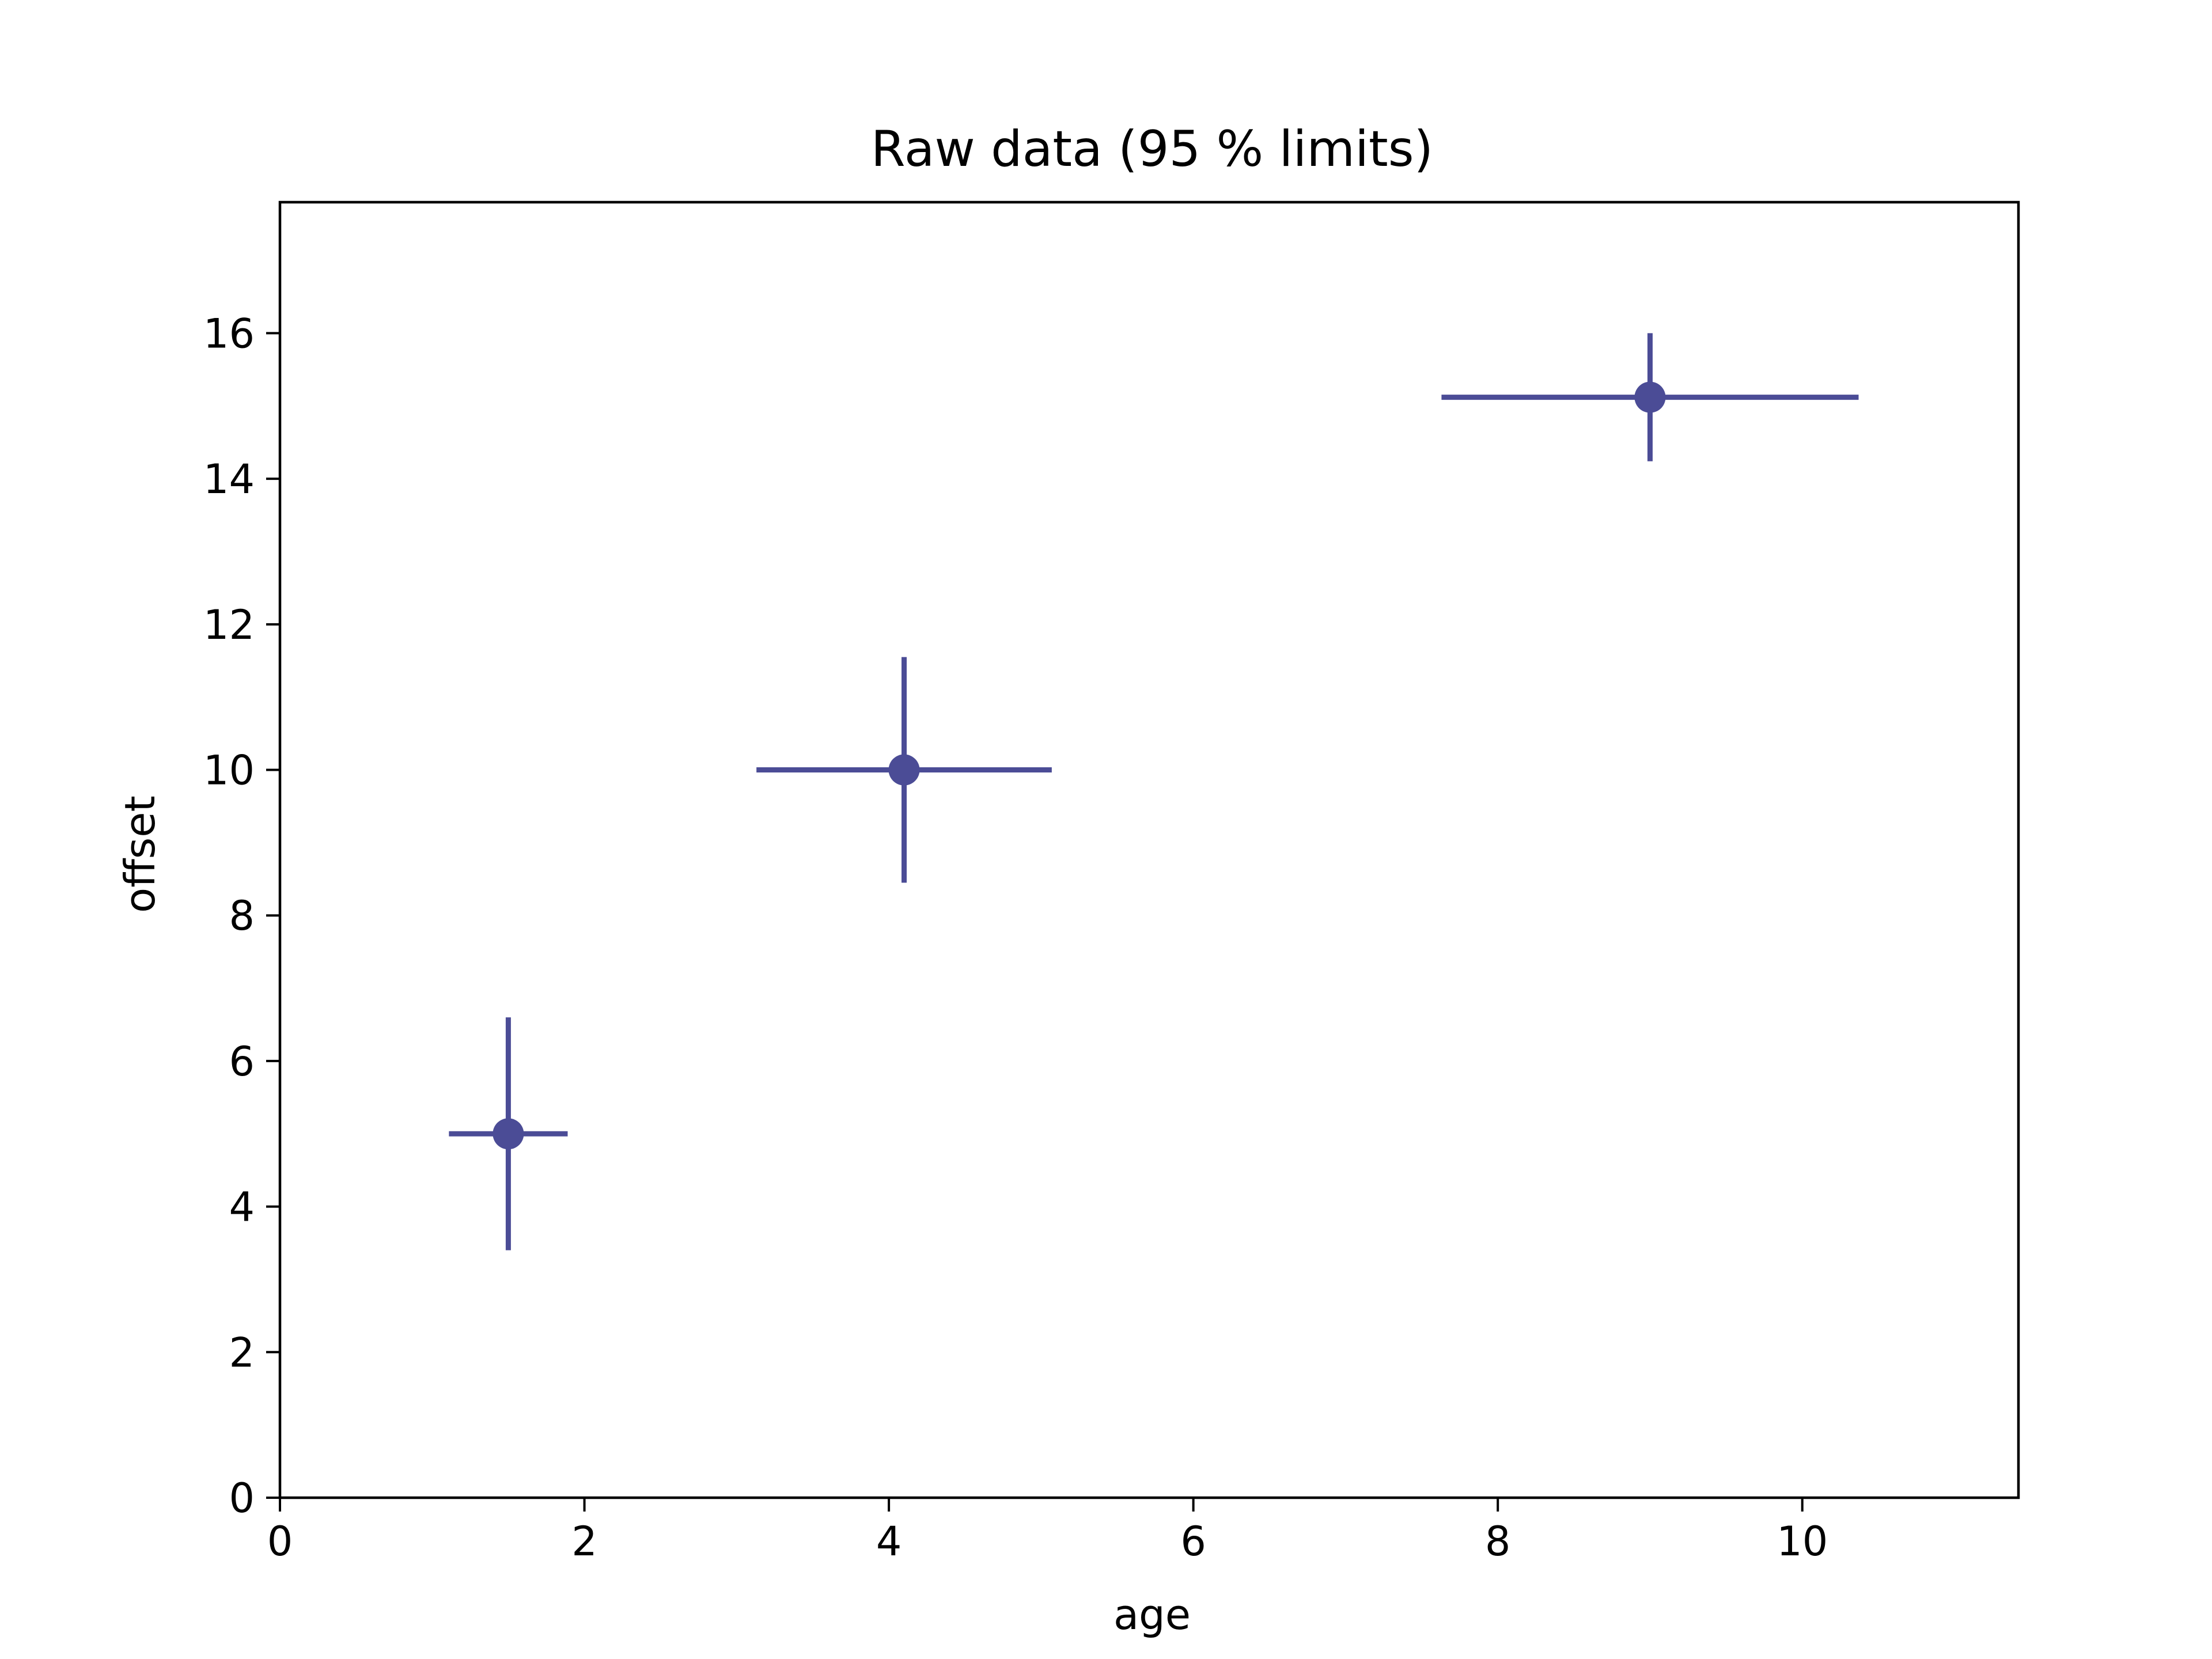 The width and height of the screenshot is (2212, 1659). I want to click on y-tick-label: 14, so click(229, 479).